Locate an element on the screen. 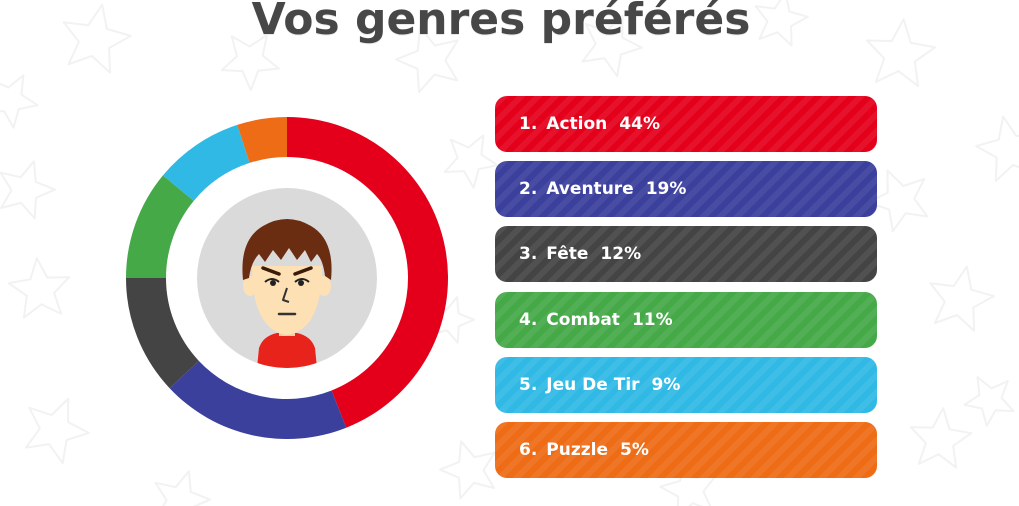 The image size is (1019, 506). genre-row-combat: 4. Combat 11% is located at coordinates (686, 319).